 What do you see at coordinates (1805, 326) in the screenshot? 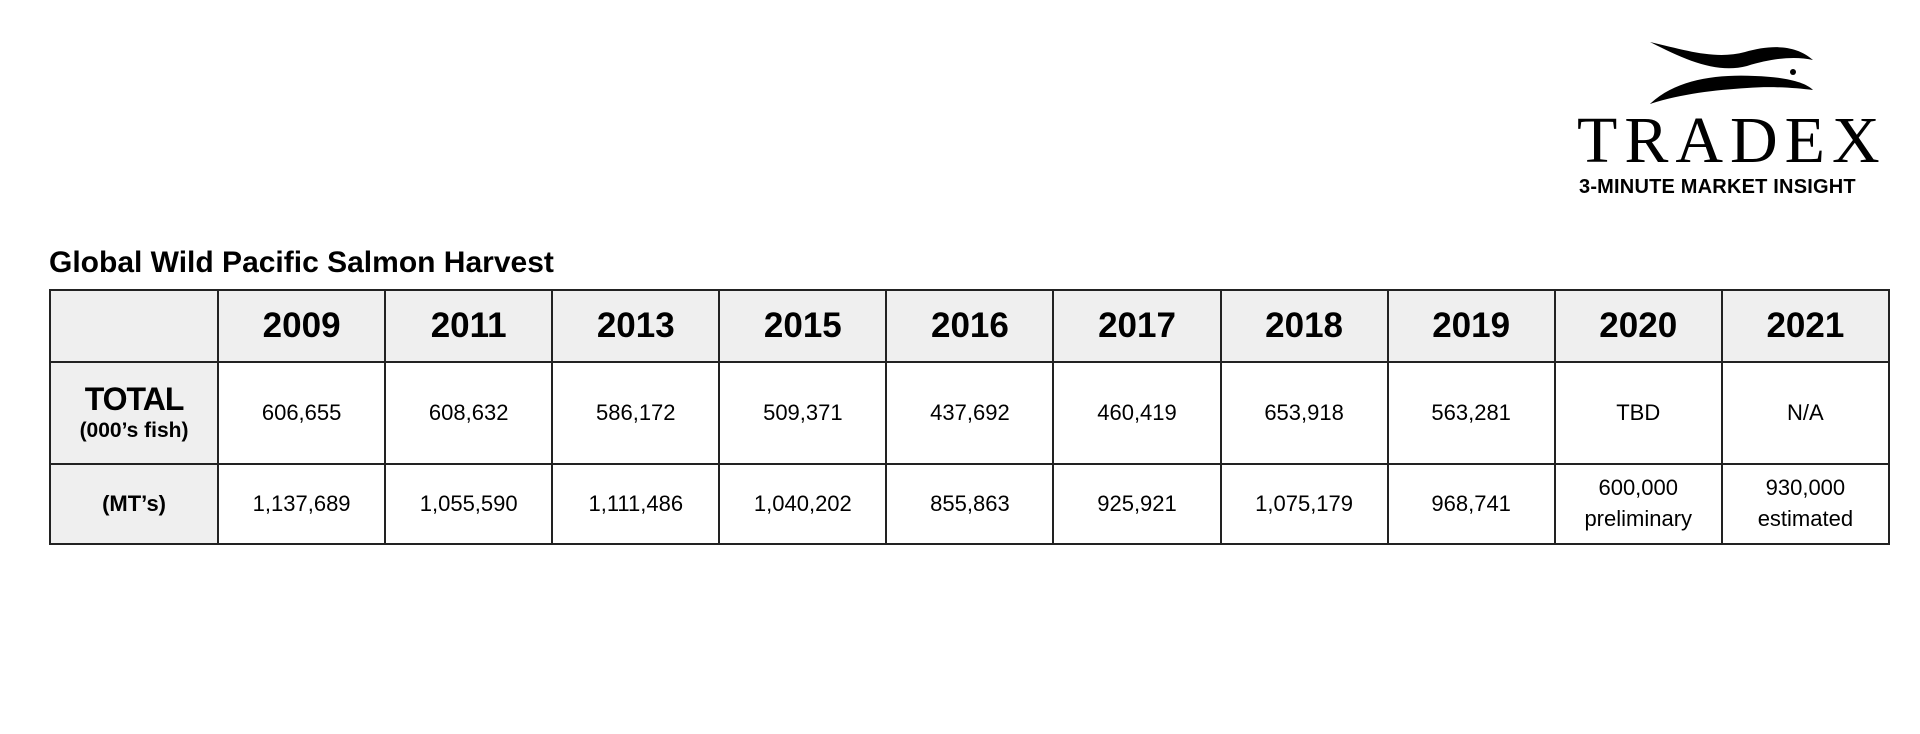
I see `year-header: 2021` at bounding box center [1805, 326].